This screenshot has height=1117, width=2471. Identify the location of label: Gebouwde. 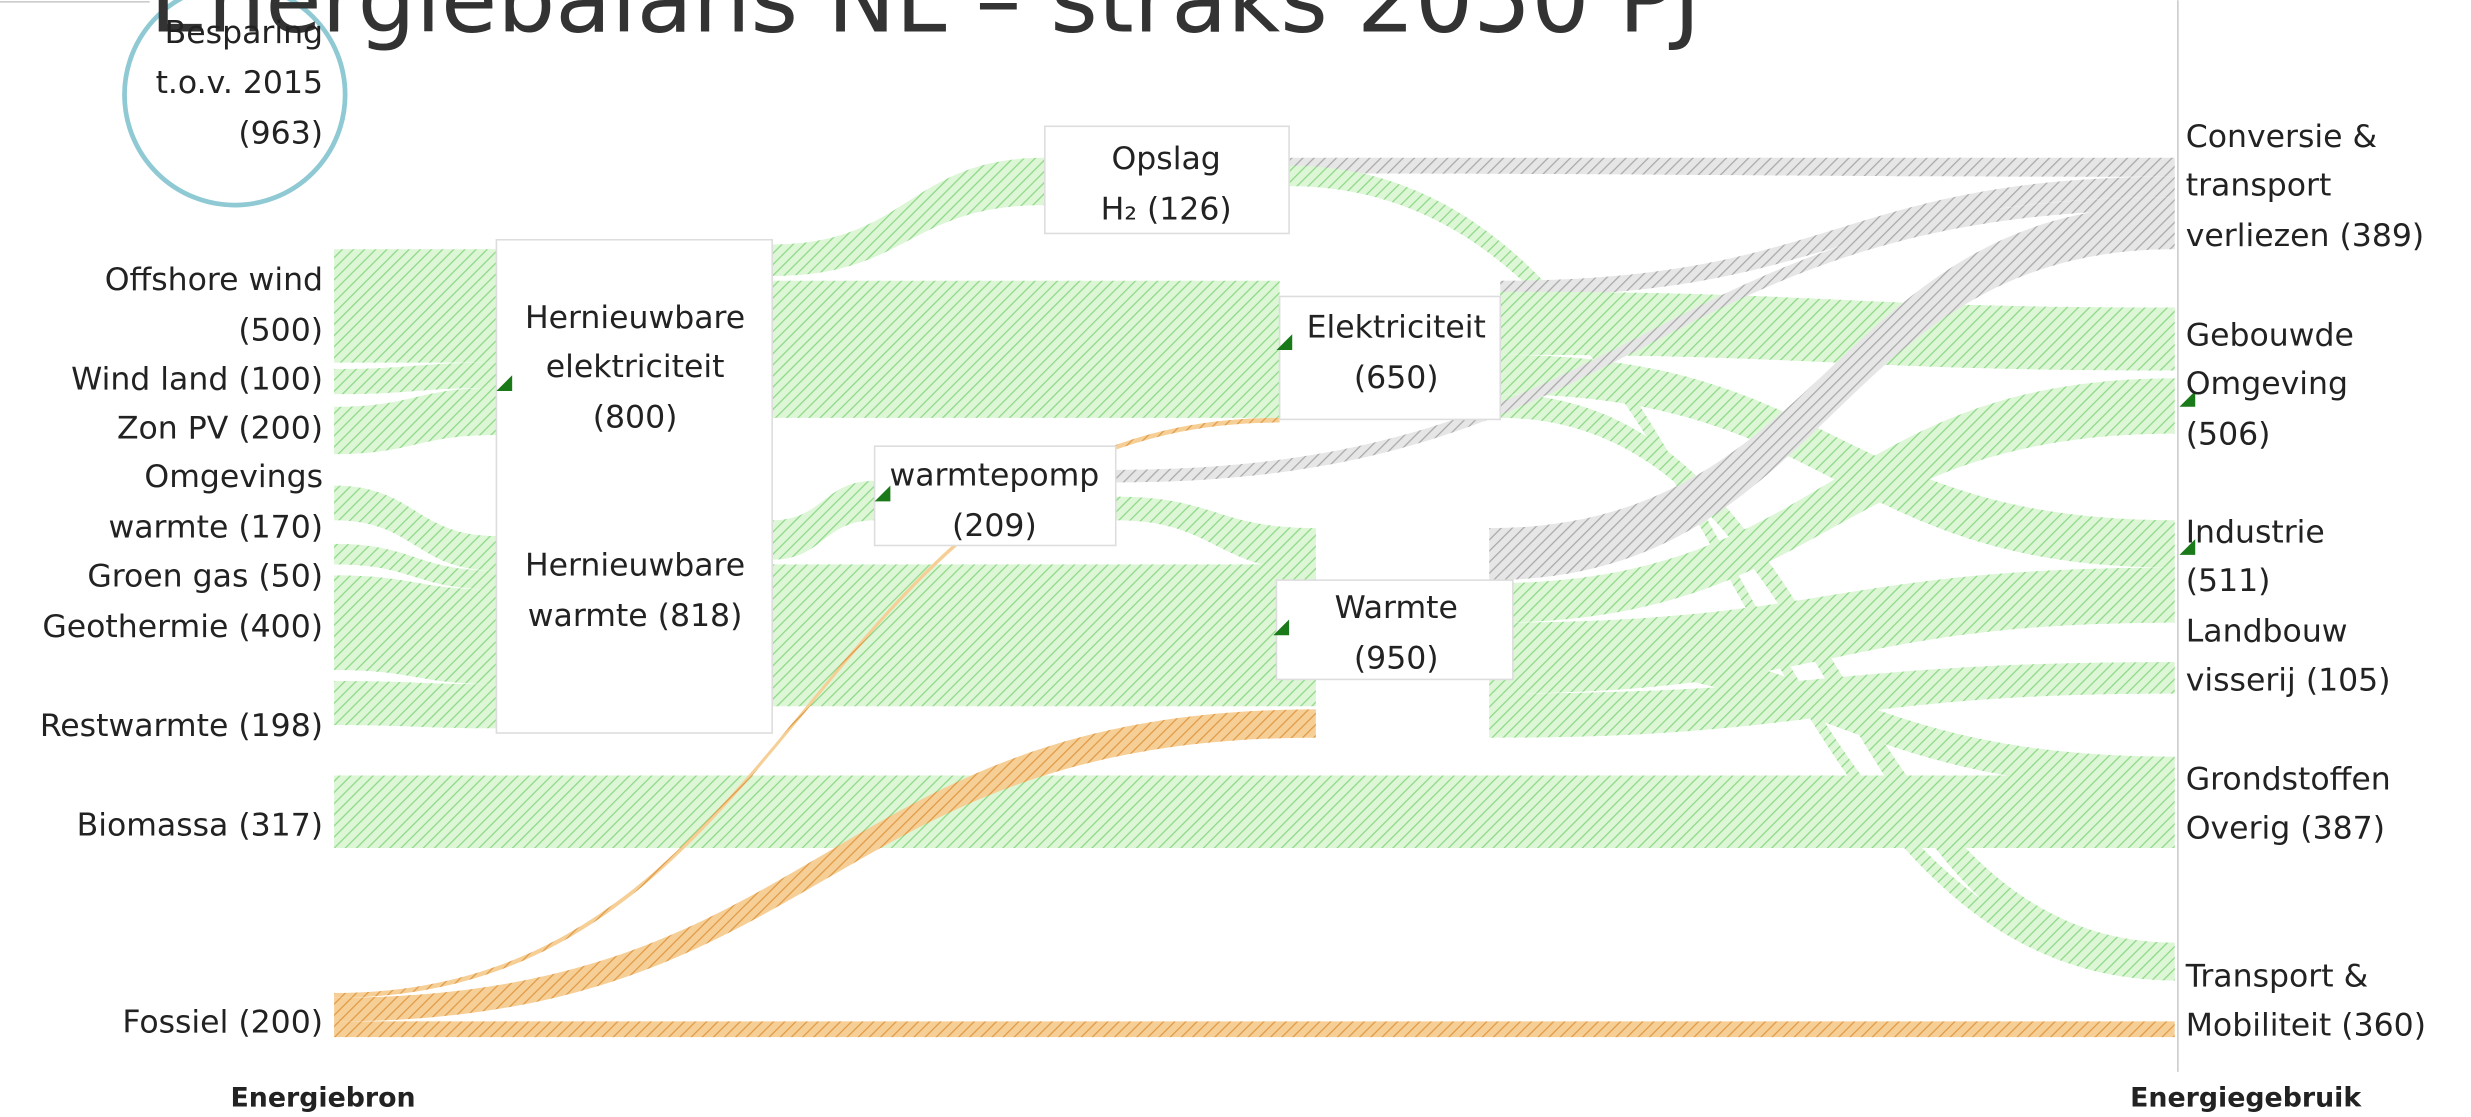
(2270, 335).